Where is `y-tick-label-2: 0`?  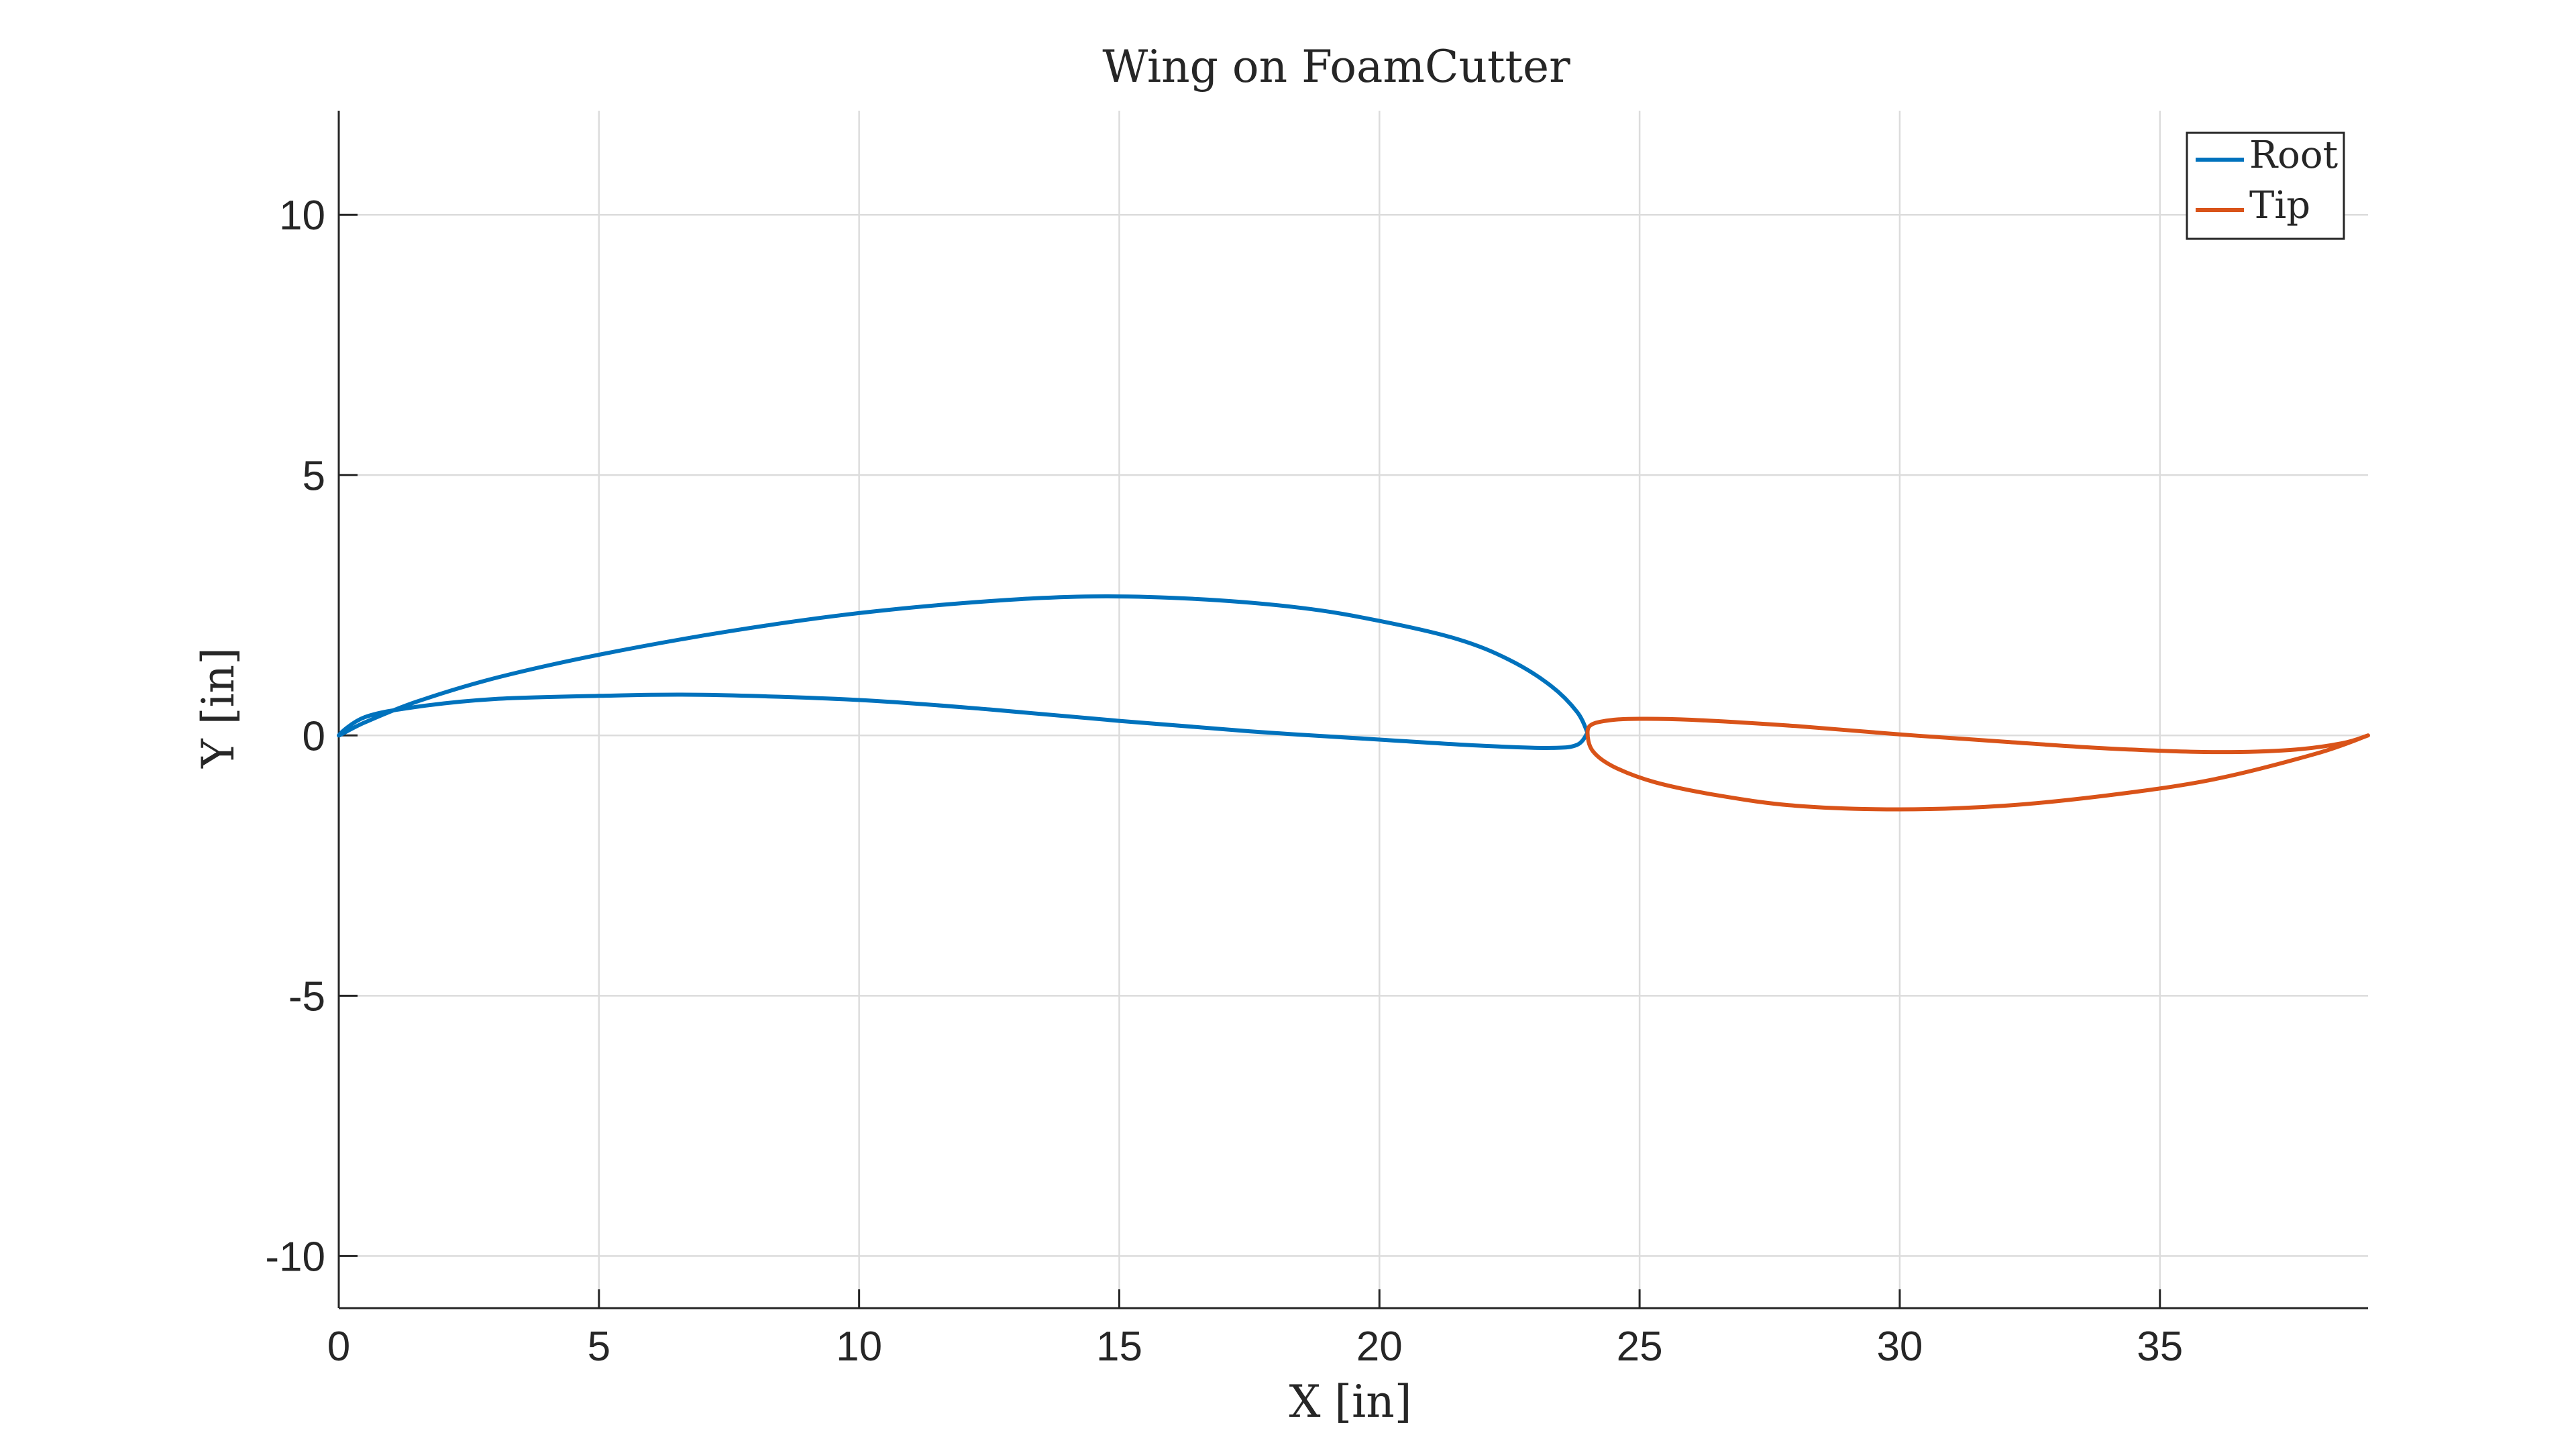
y-tick-label-2: 0 is located at coordinates (314, 736).